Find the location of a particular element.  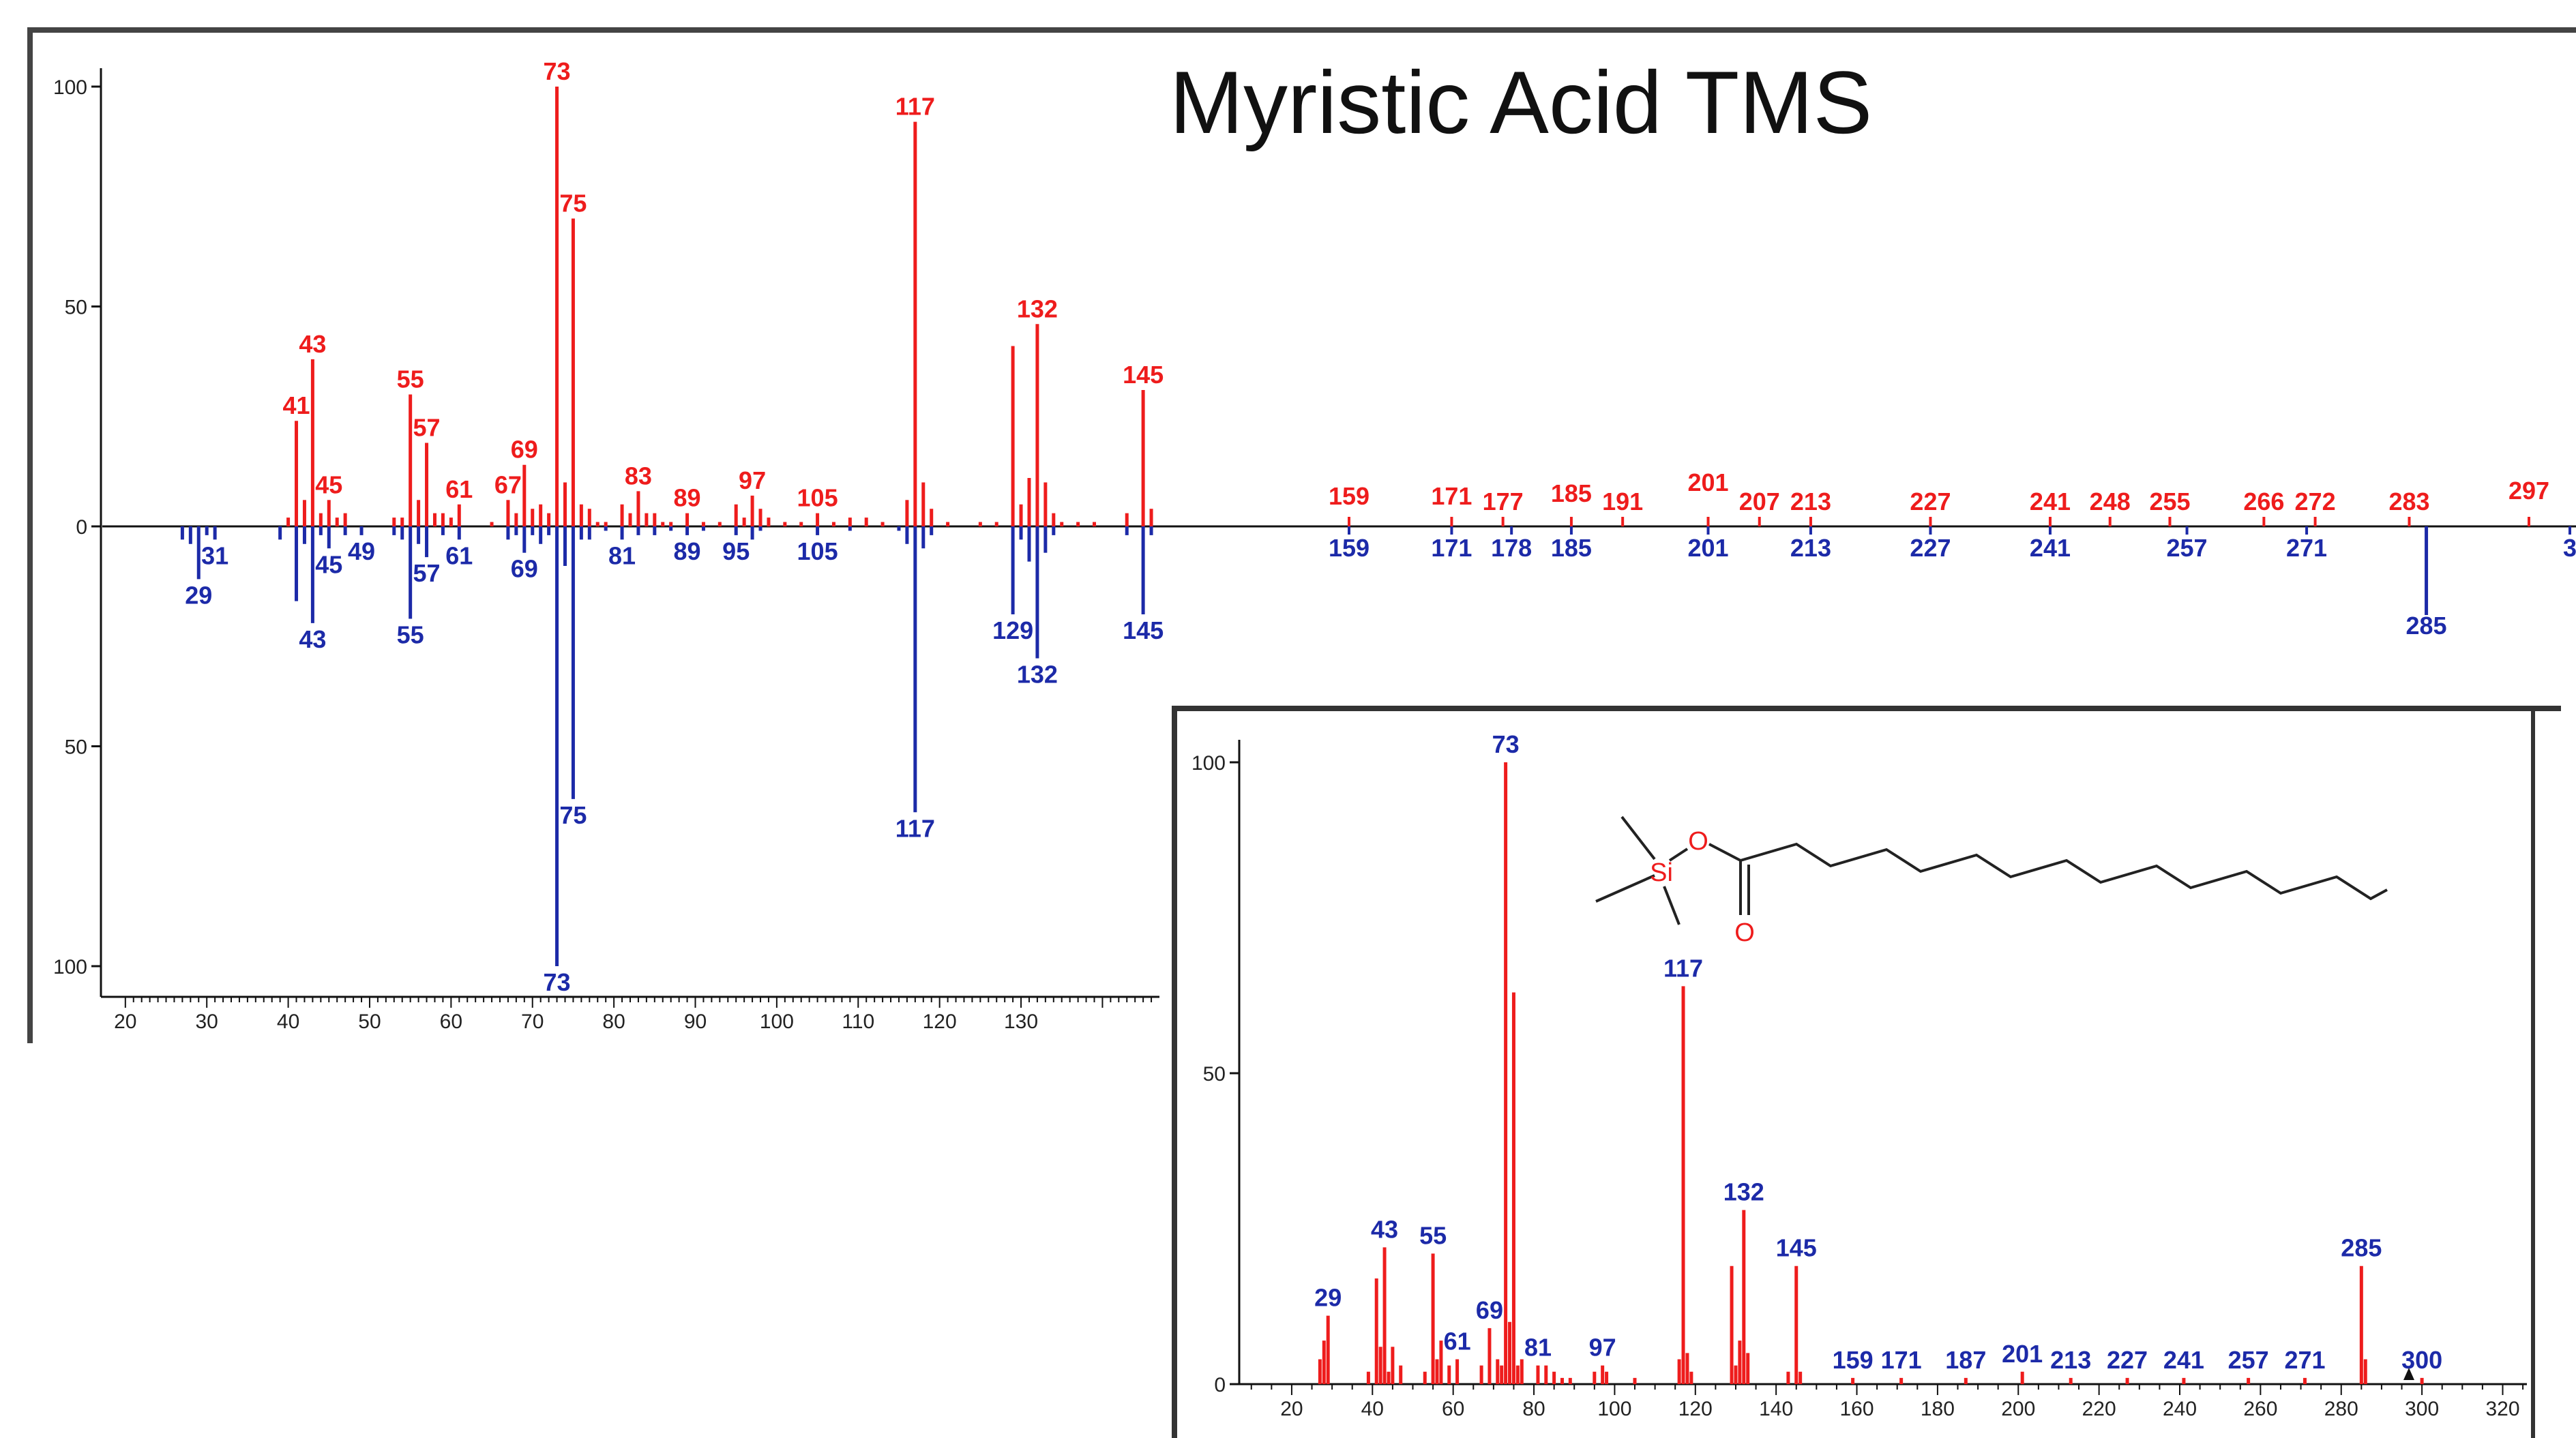

inset-x-tick-label: 180 is located at coordinates (1938, 1409).